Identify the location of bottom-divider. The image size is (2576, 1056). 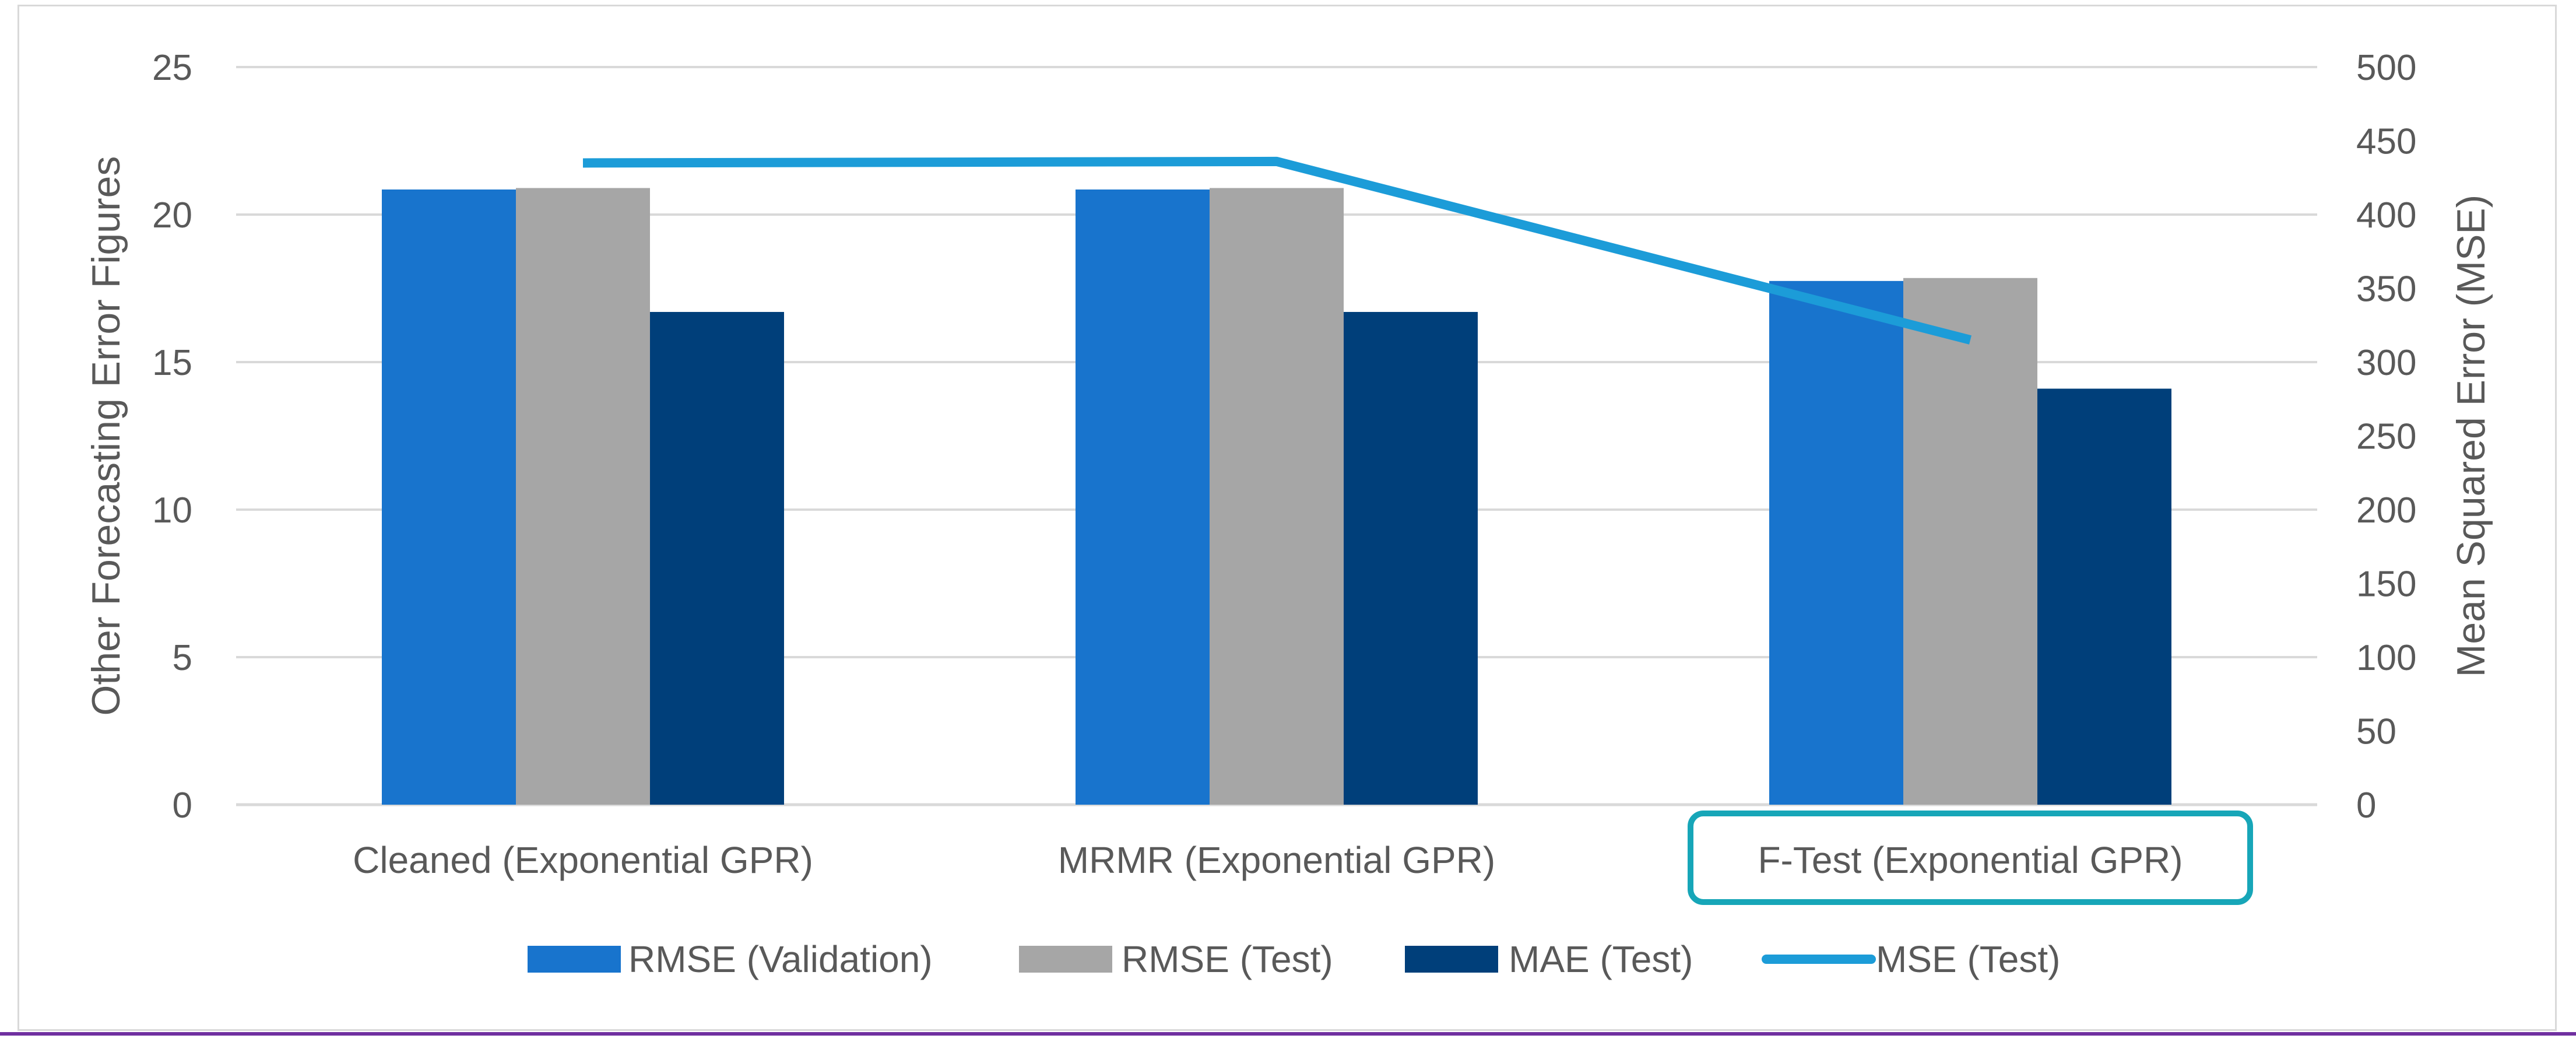
(1288, 1034).